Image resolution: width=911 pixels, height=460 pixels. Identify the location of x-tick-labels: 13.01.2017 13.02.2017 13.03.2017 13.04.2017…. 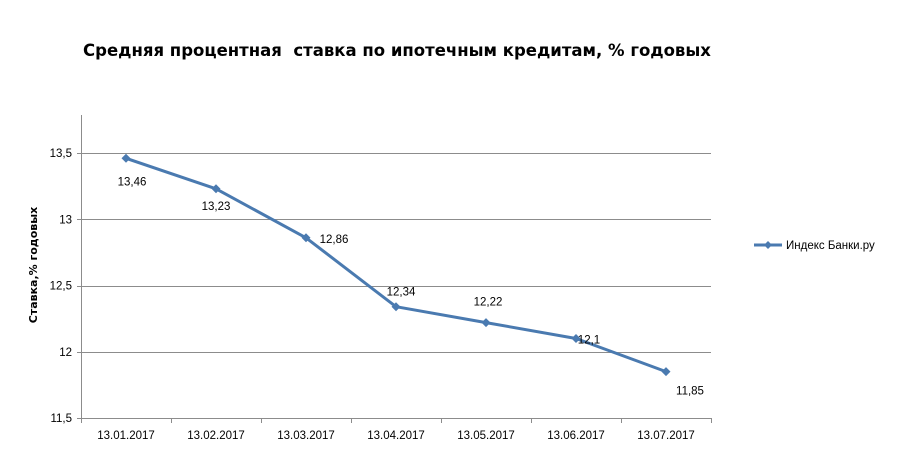
(396, 436).